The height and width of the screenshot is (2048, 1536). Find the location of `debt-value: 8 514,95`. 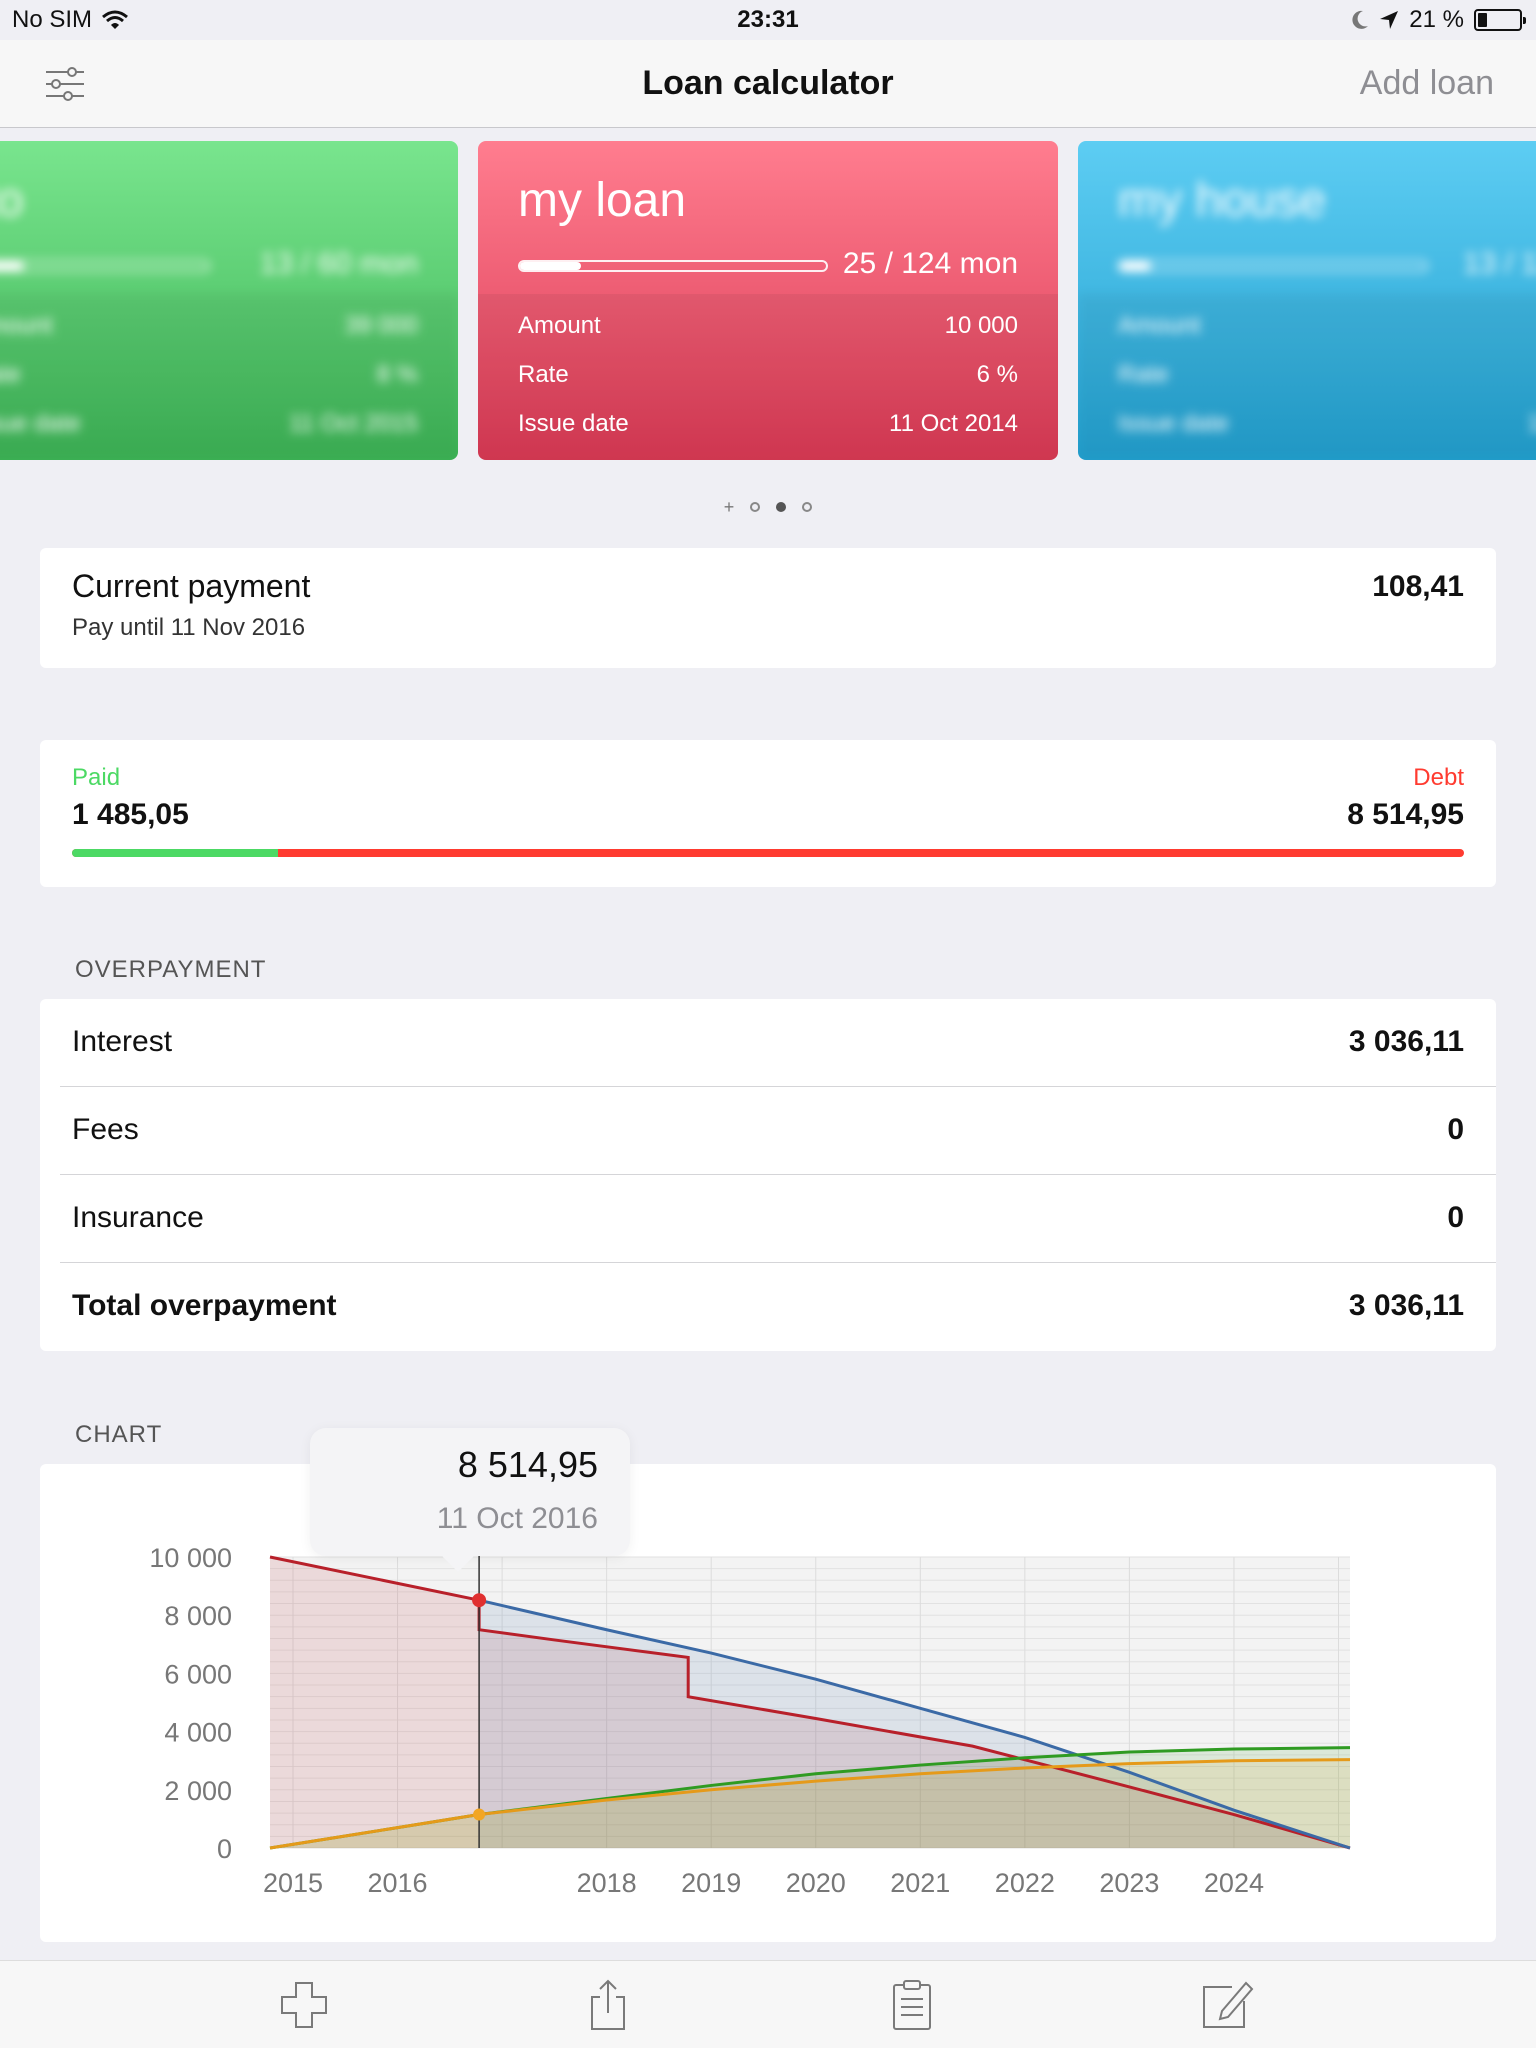

debt-value: 8 514,95 is located at coordinates (1405, 814).